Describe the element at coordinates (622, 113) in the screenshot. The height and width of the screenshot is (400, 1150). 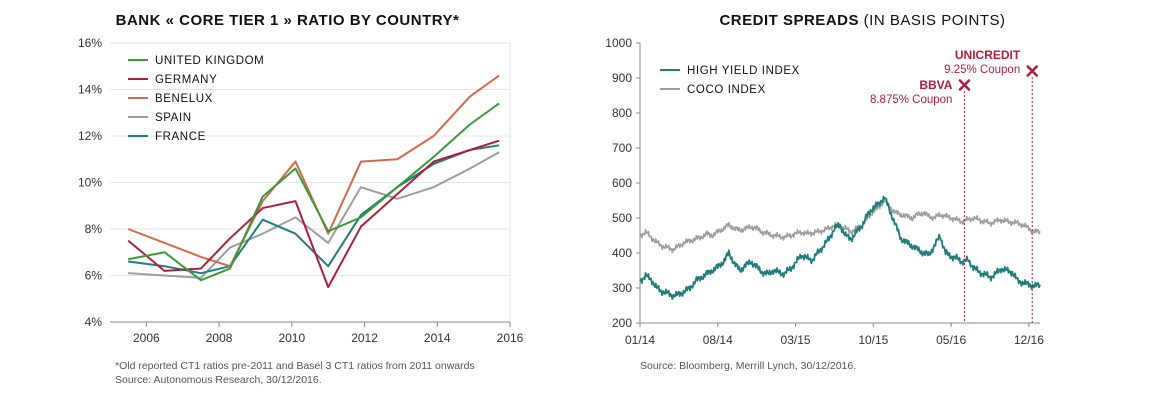
I see `y-tick-label: 800` at that location.